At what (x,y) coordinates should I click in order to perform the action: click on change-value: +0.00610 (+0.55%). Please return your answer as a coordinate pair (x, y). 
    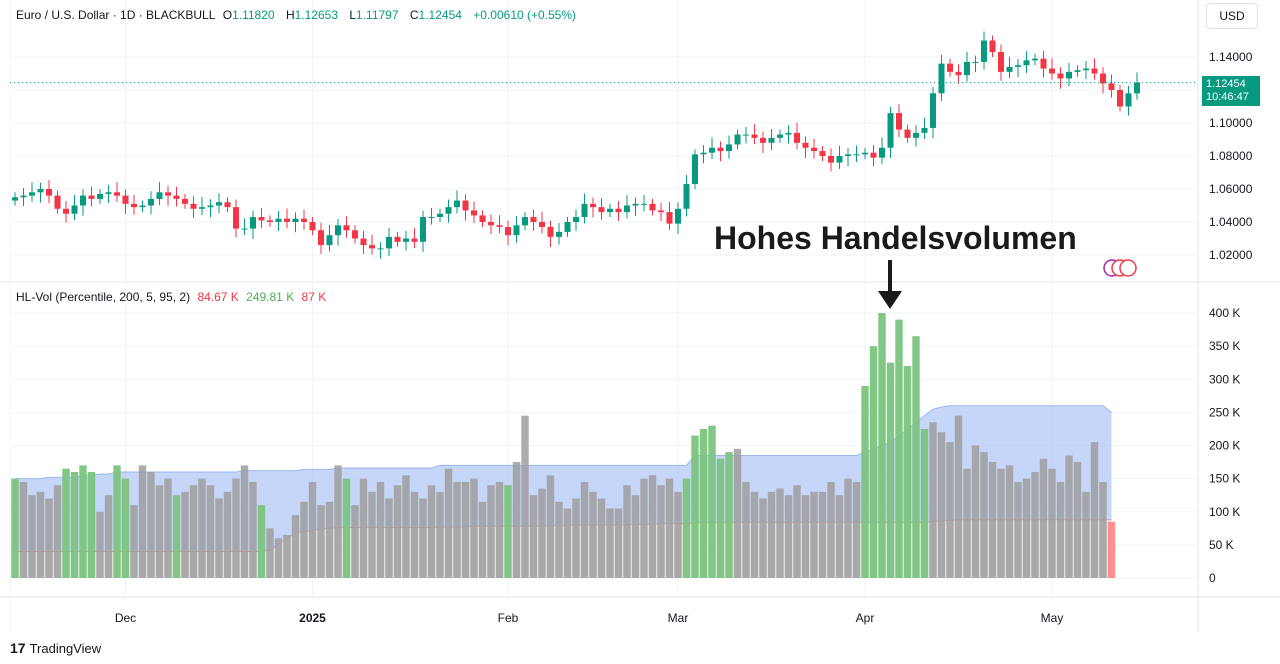
    Looking at the image, I should click on (525, 15).